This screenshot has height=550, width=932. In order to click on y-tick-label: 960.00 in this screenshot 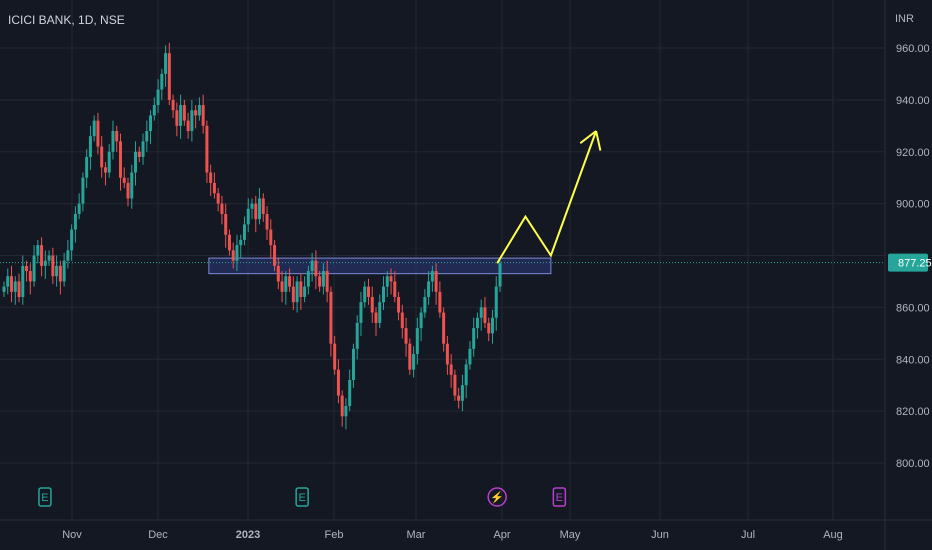, I will do `click(913, 49)`.